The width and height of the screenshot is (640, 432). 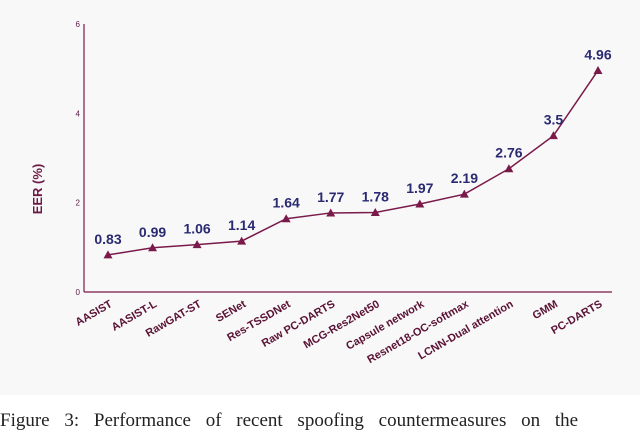 What do you see at coordinates (464, 178) in the screenshot?
I see `data-label: 2.19` at bounding box center [464, 178].